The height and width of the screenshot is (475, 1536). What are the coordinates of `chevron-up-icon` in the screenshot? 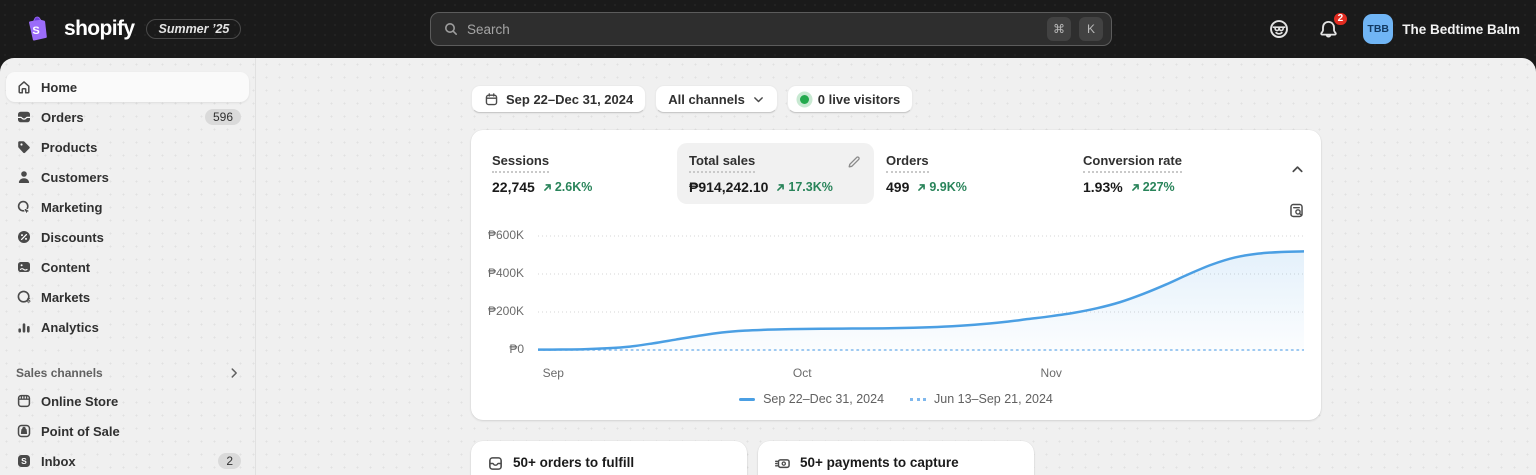 It's located at (1297, 169).